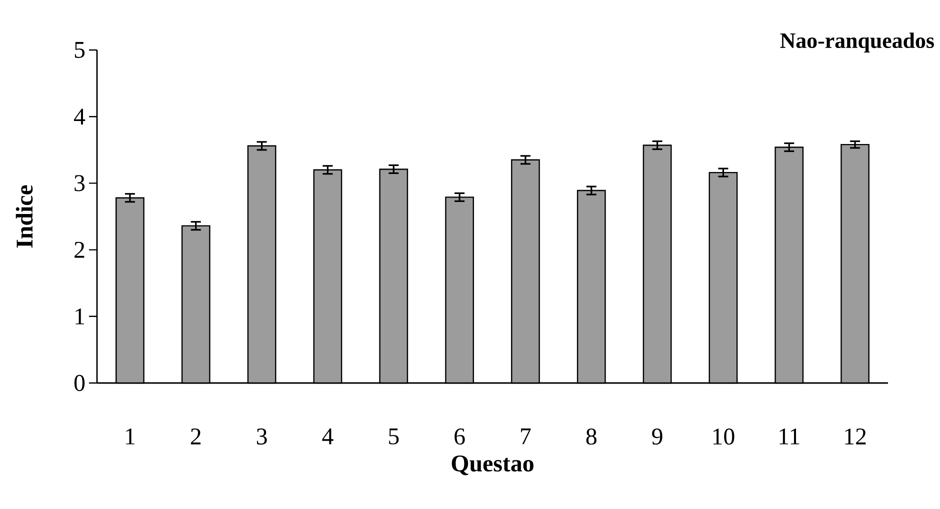  I want to click on x-axis-title: Questao, so click(493, 466).